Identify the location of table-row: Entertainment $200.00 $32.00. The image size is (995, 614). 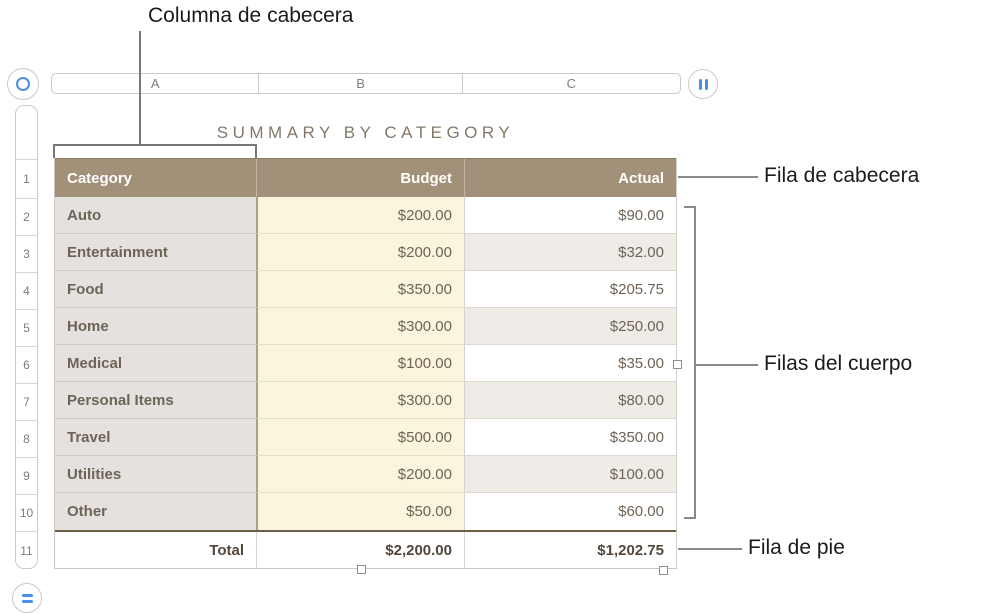
(365, 252).